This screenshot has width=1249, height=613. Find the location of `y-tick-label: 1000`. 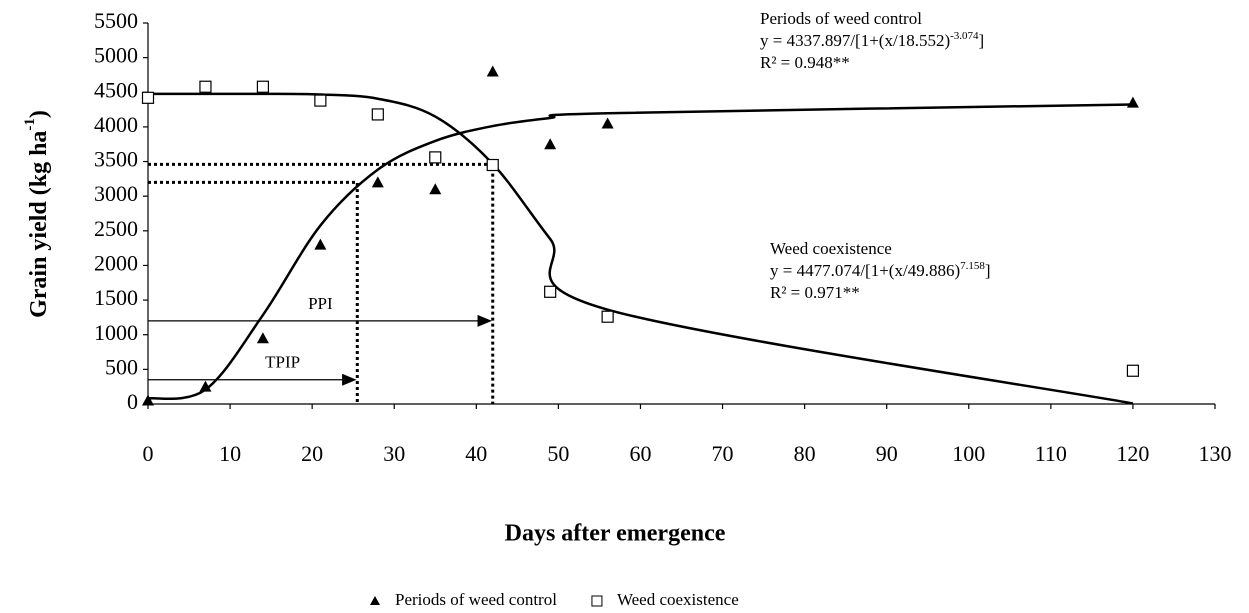

y-tick-label: 1000 is located at coordinates (116, 332).